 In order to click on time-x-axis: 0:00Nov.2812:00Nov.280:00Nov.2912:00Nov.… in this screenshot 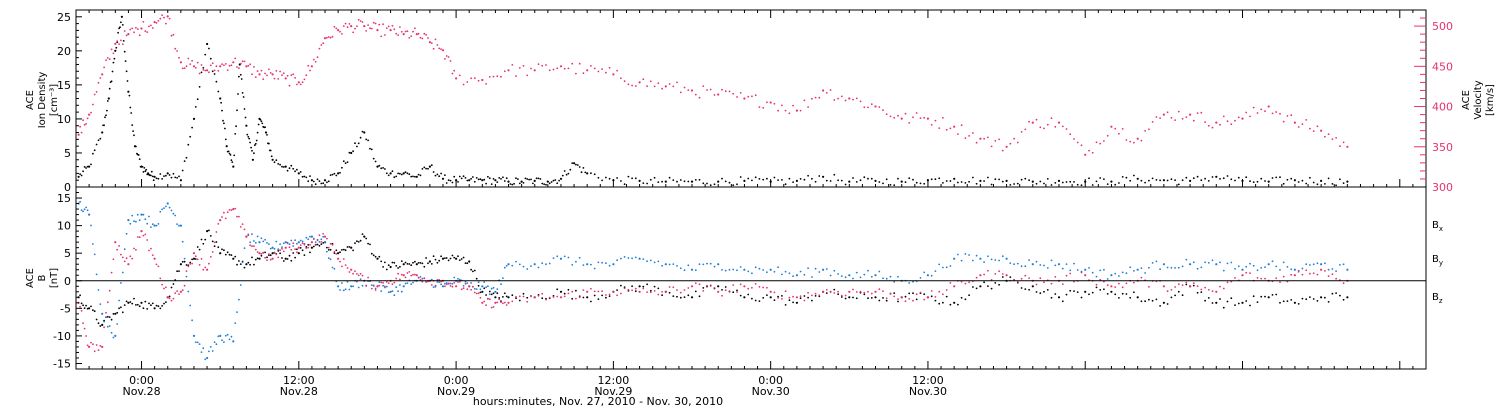, I will do `click(751, 379)`.